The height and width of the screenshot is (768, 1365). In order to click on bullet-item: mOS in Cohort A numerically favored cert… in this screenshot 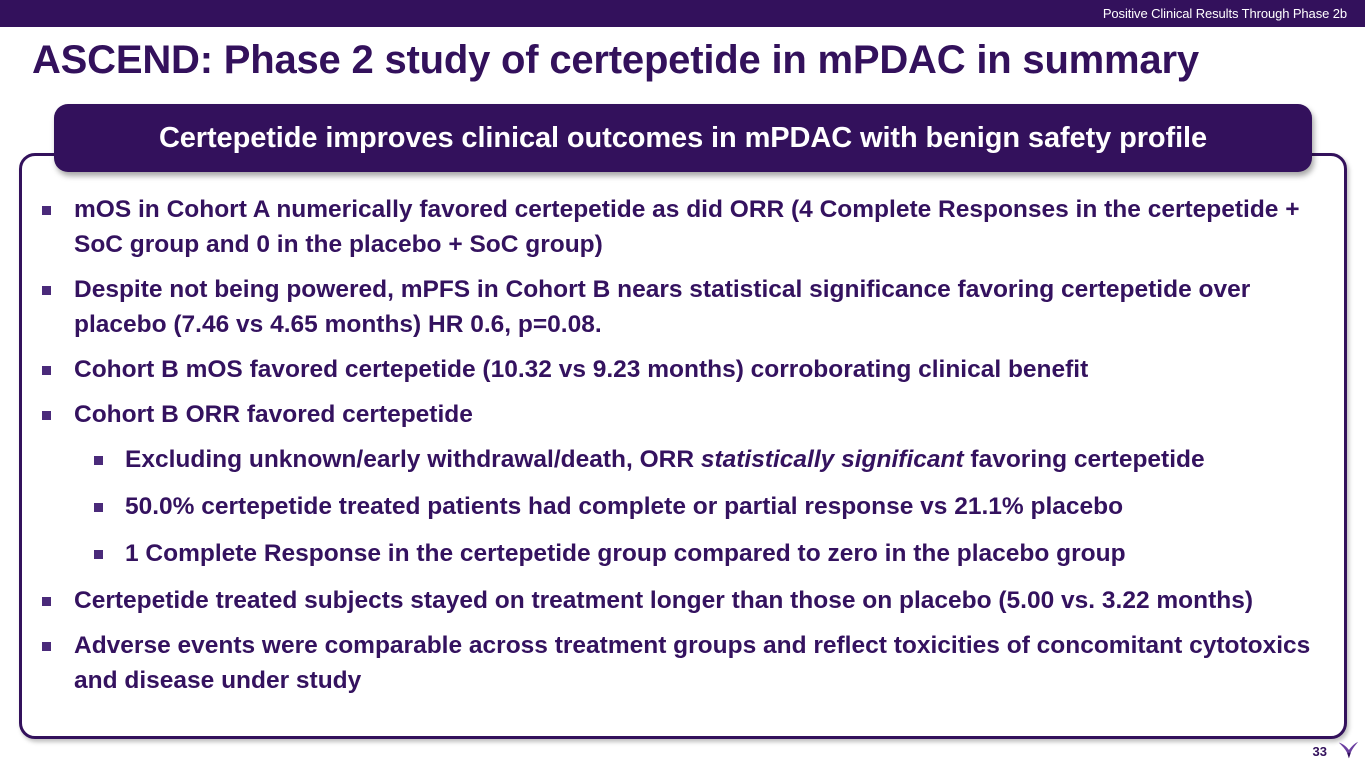, I will do `click(680, 227)`.